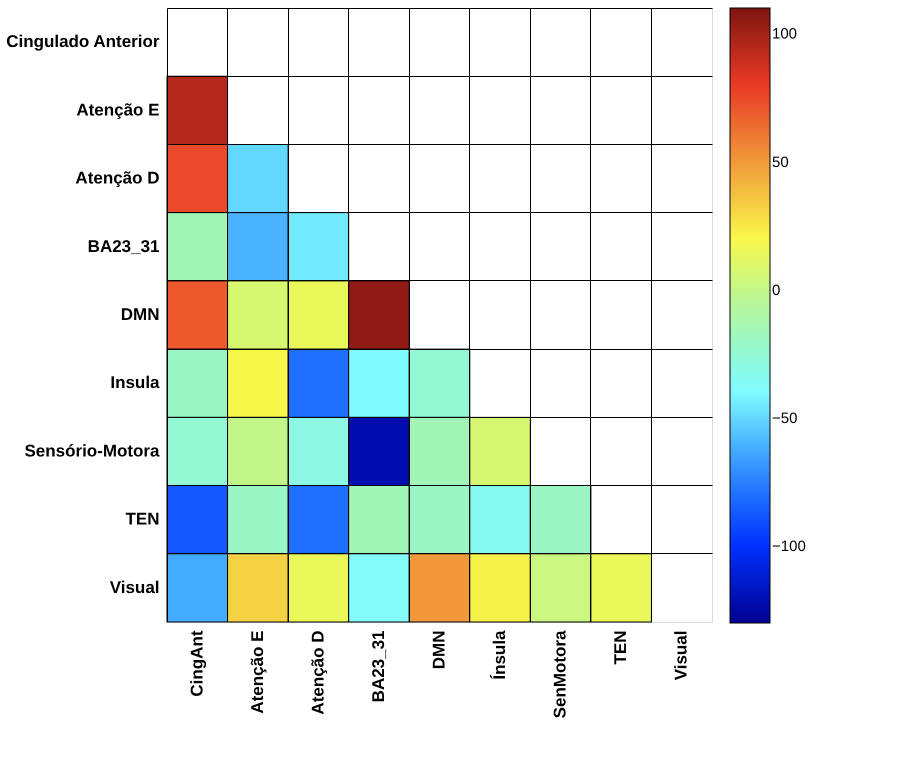 The height and width of the screenshot is (757, 906). I want to click on x-tick-label: Atenção D, so click(318, 672).